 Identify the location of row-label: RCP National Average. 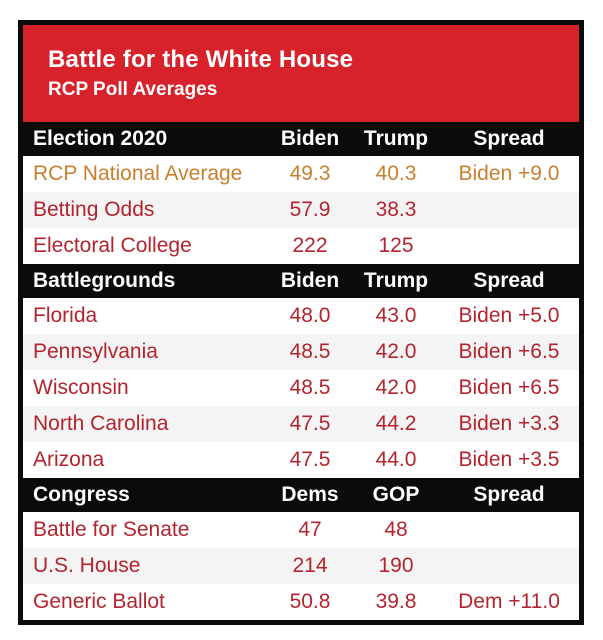
(138, 173).